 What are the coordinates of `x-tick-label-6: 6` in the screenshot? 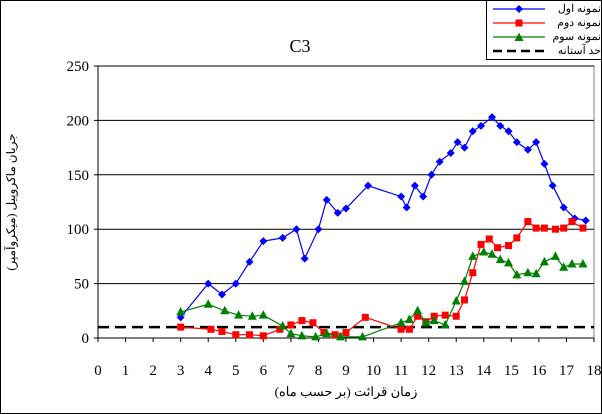 It's located at (264, 371).